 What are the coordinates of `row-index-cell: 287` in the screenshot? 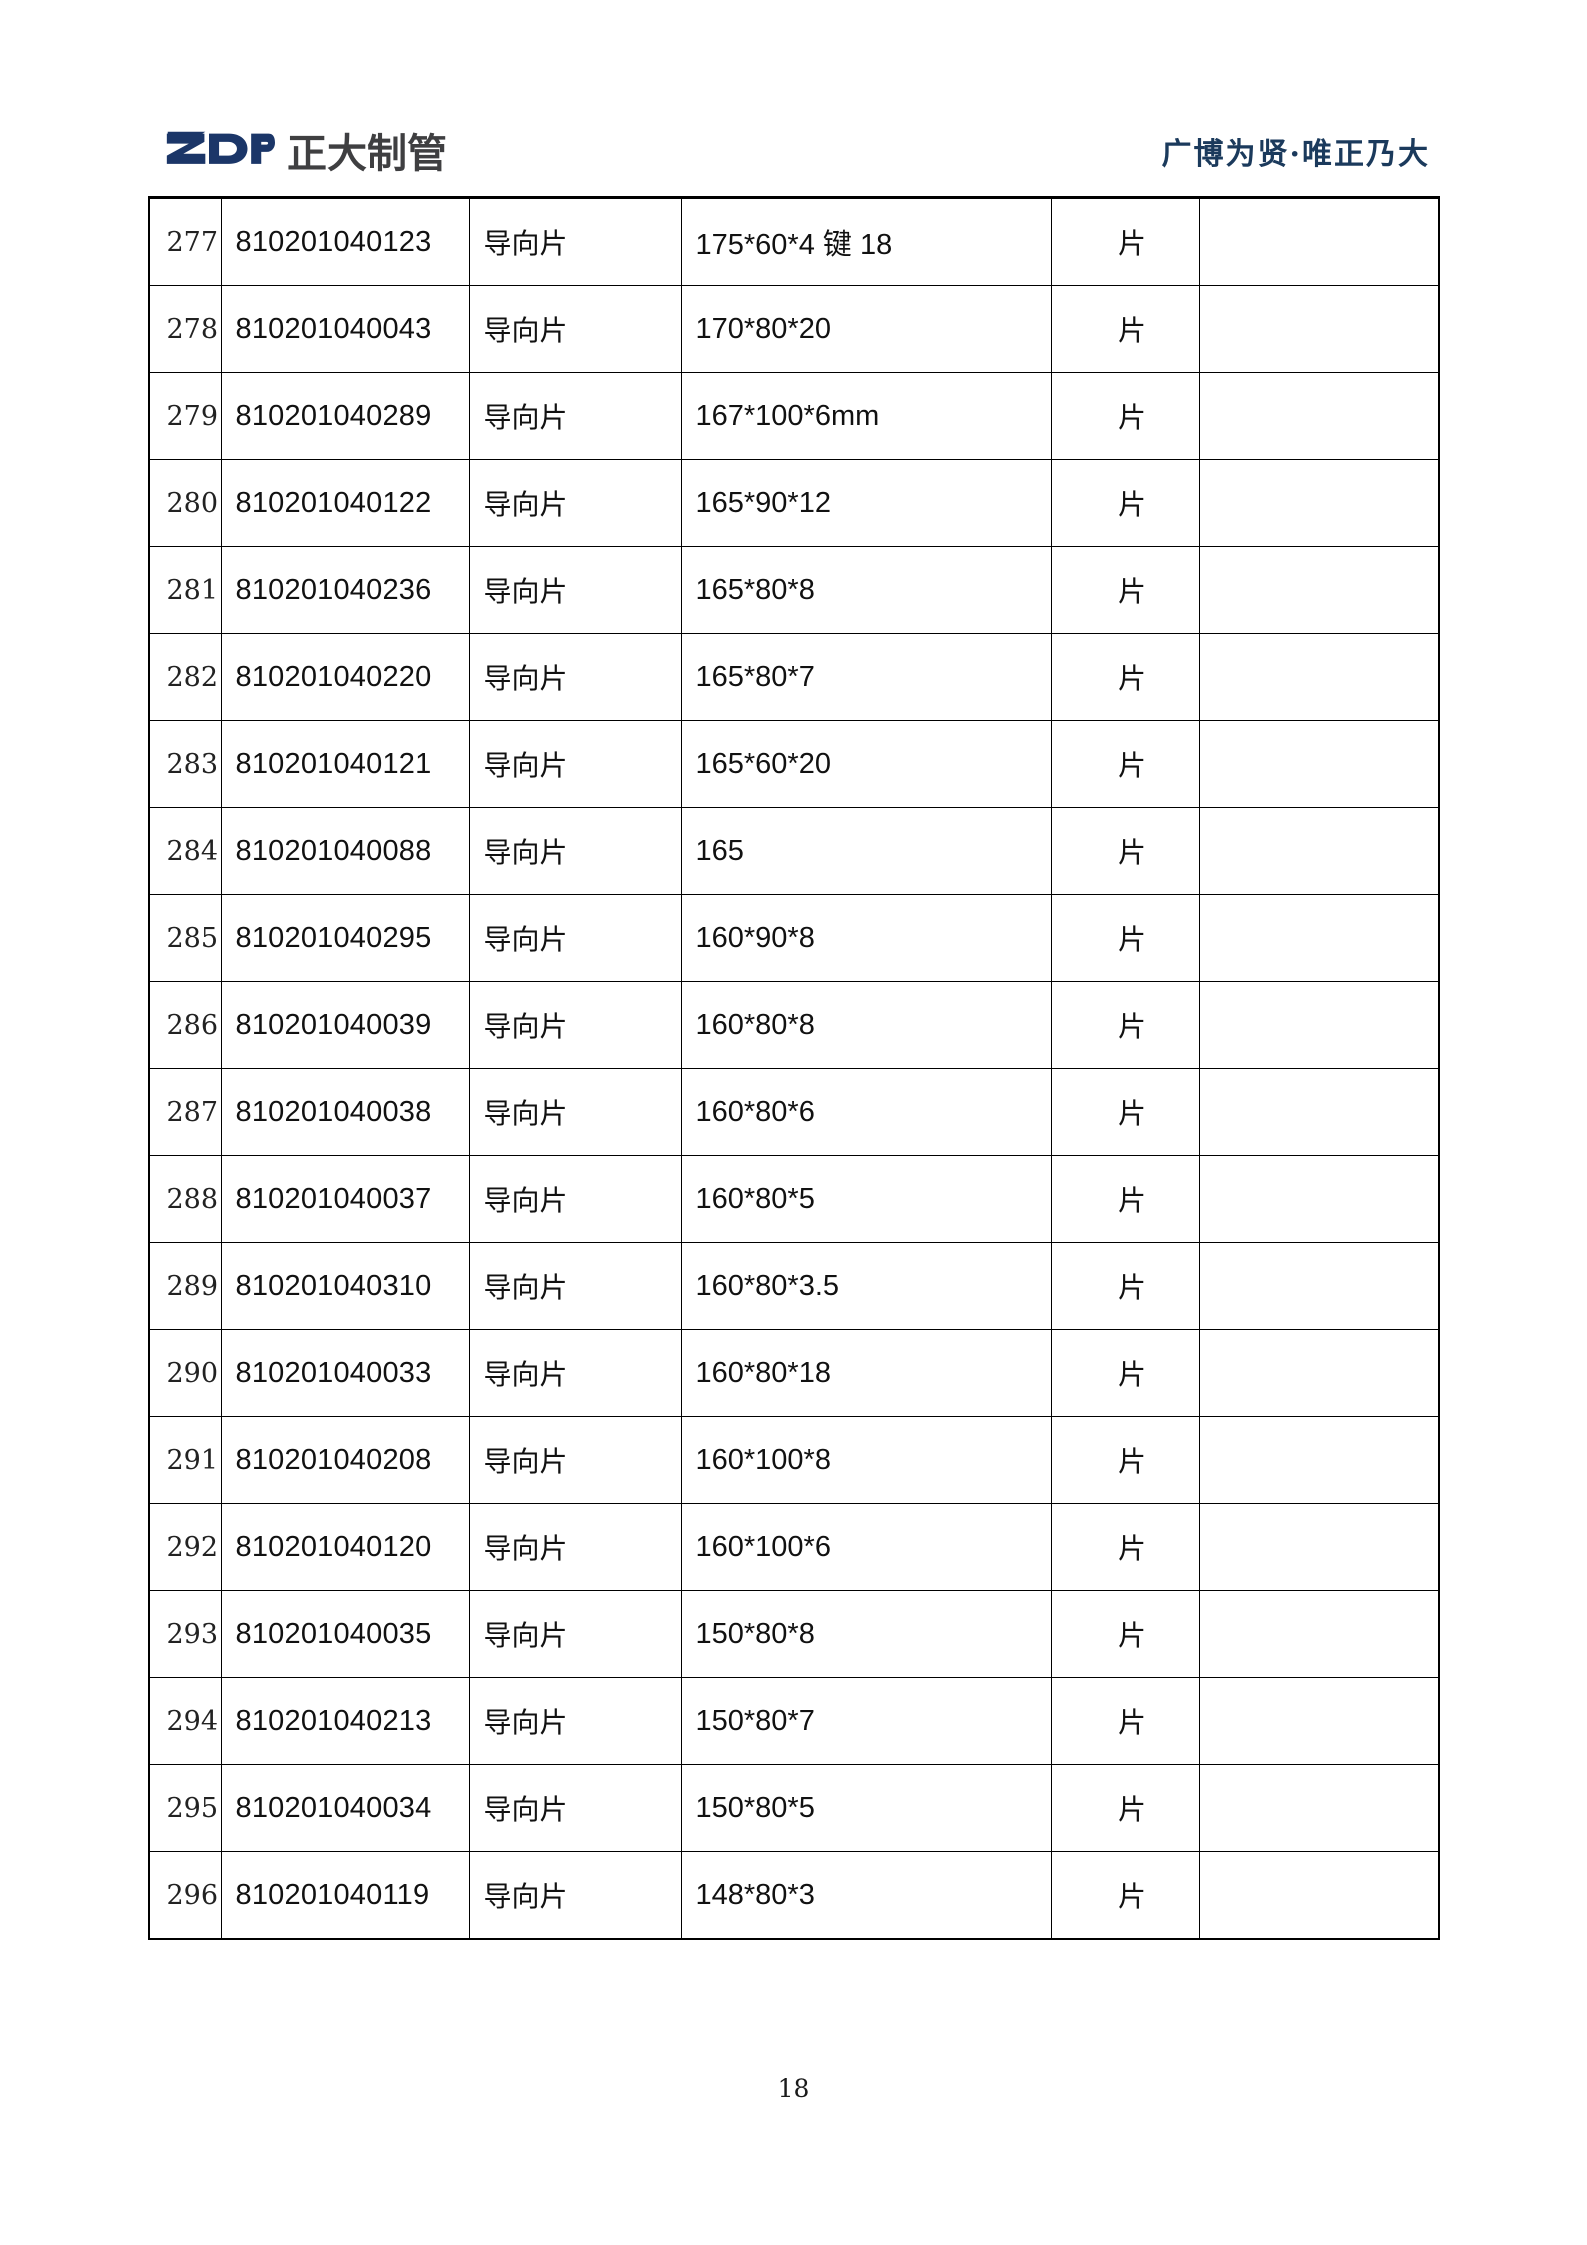 It's located at (185, 1112).